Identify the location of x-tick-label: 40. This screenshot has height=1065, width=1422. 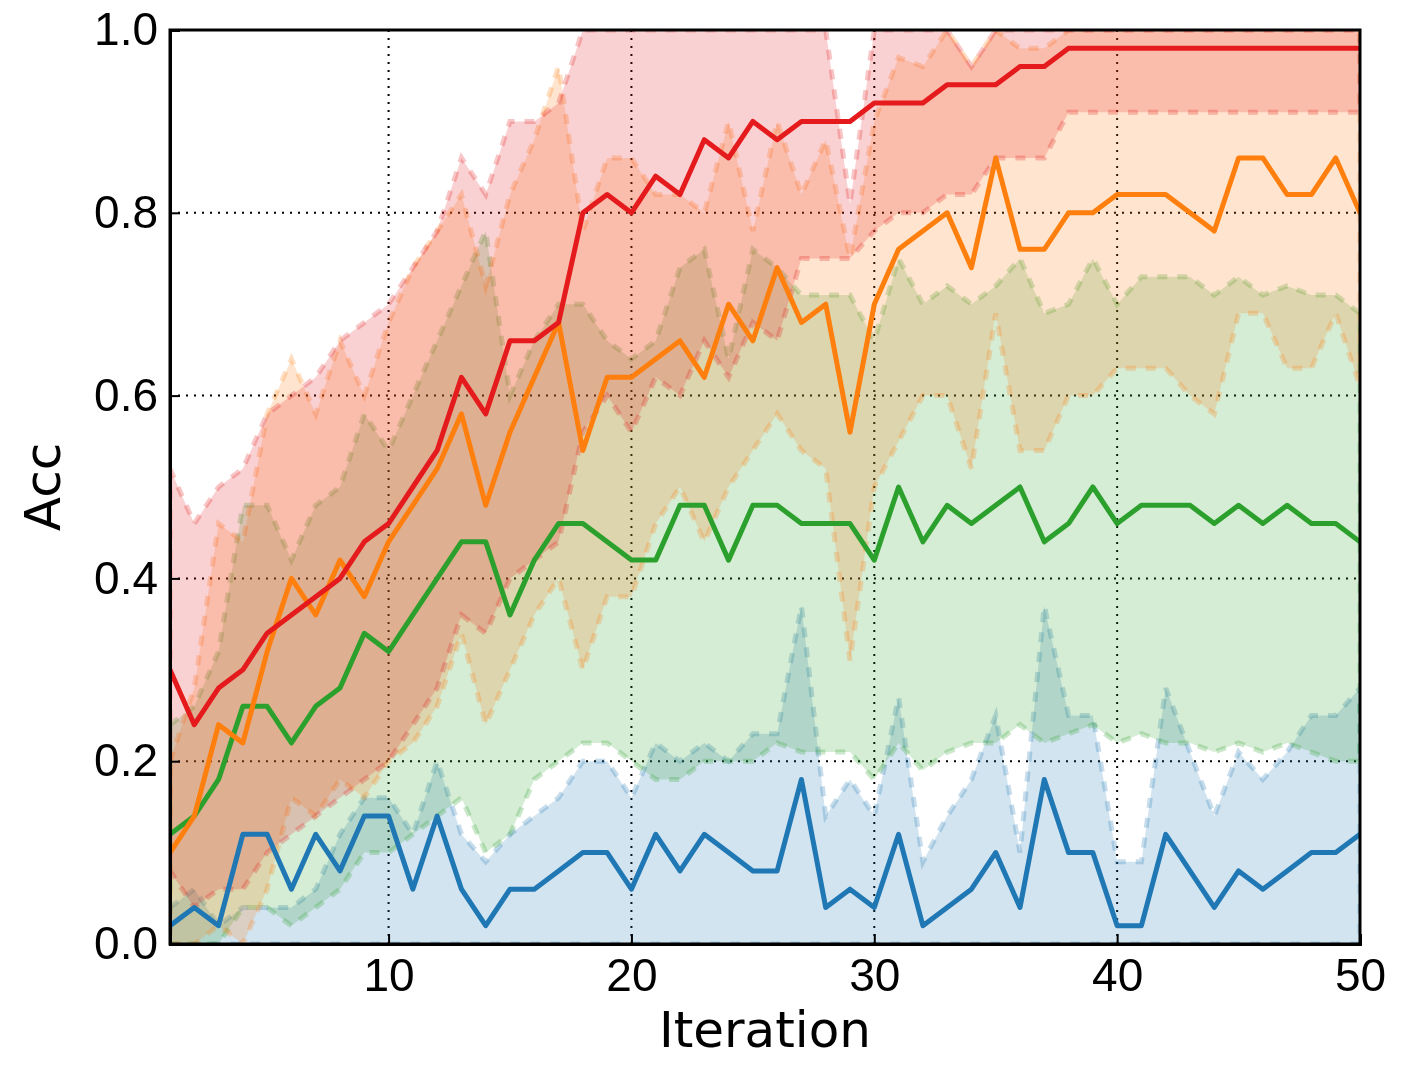
(1118, 974).